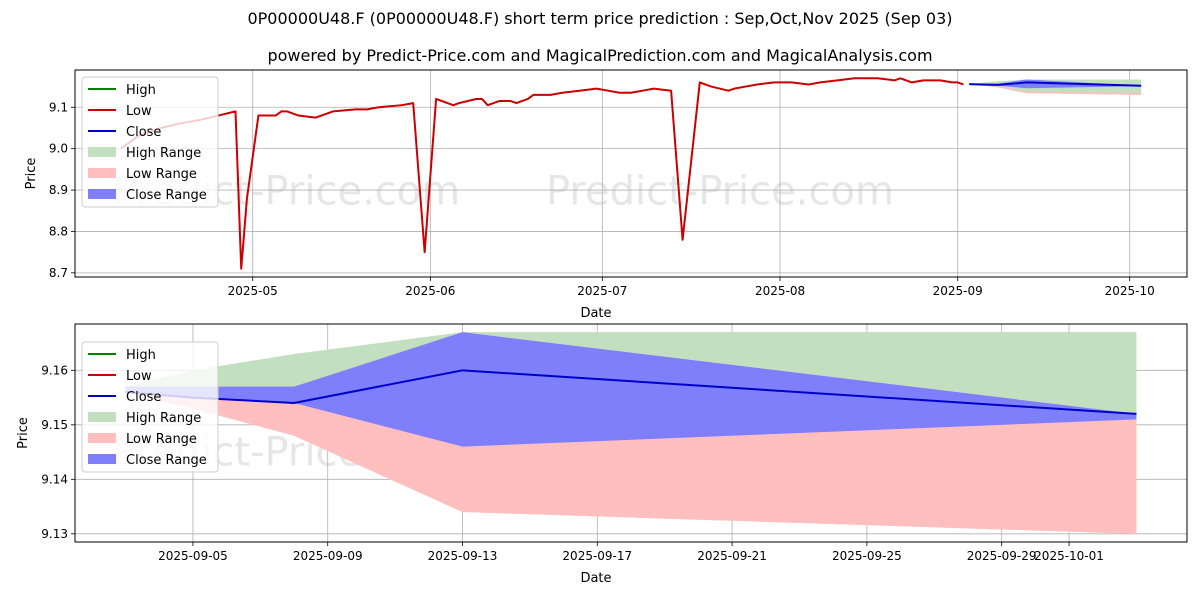  I want to click on bottom-x-tick-label: 2025-09-17, so click(597, 556).